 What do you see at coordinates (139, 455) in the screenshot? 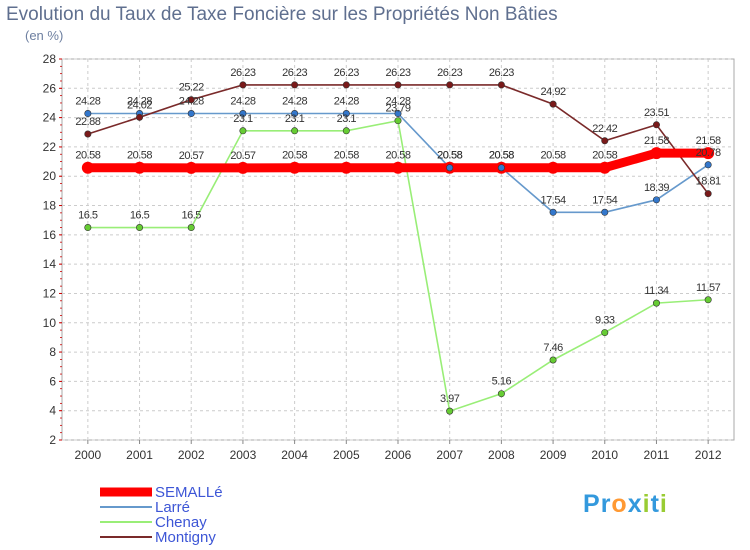
I see `x-tick-label: 2001` at bounding box center [139, 455].